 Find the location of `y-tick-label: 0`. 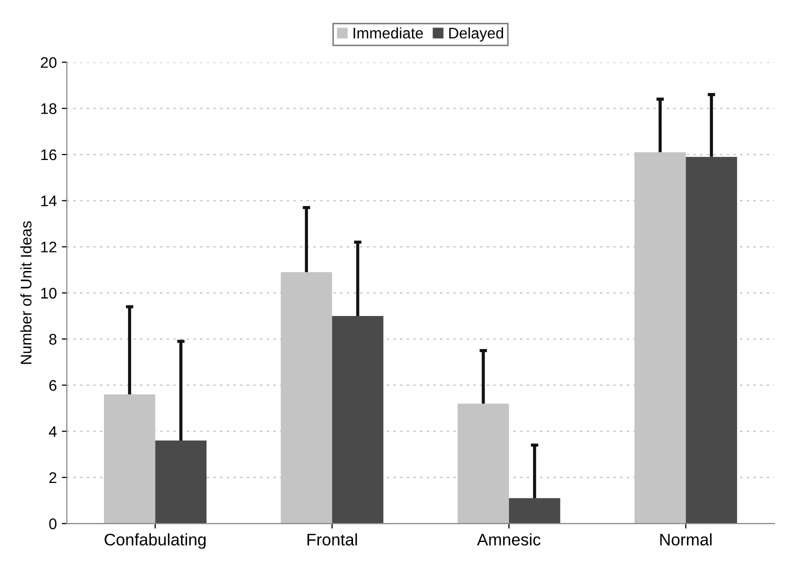

y-tick-label: 0 is located at coordinates (52, 524).